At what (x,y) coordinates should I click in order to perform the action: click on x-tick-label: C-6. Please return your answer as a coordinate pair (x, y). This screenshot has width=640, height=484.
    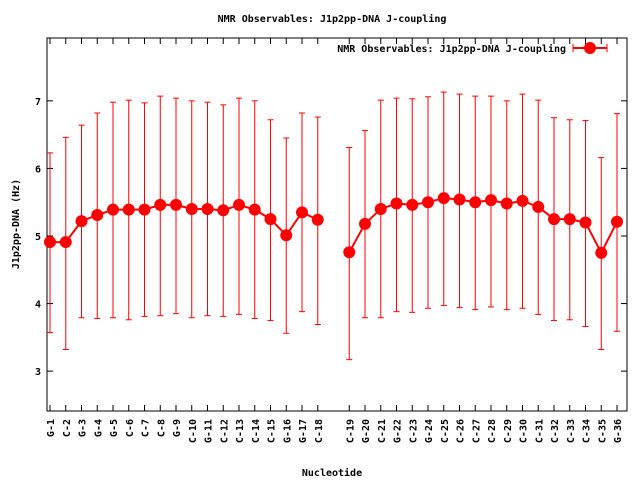
    Looking at the image, I should click on (130, 428).